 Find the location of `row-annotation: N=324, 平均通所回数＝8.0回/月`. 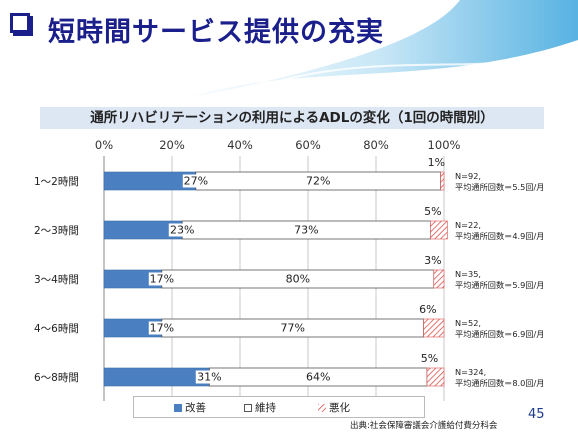

row-annotation: N=324, 平均通所回数＝8.0回/月 is located at coordinates (499, 378).